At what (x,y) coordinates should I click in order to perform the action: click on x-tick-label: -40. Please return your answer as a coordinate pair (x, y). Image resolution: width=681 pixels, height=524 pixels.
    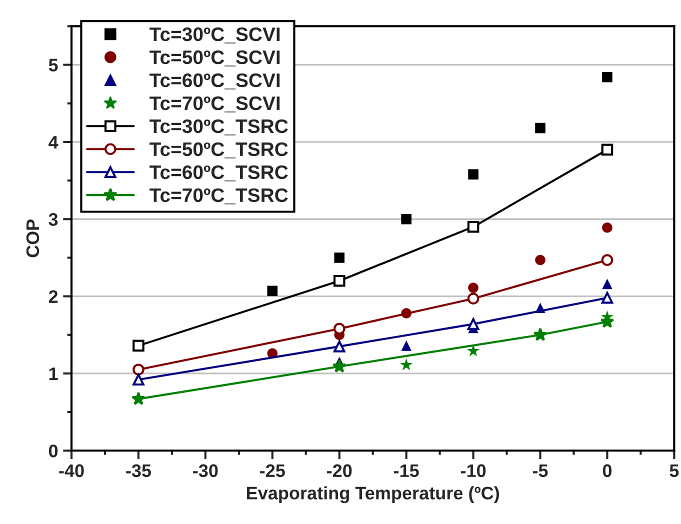
    Looking at the image, I should click on (71, 471).